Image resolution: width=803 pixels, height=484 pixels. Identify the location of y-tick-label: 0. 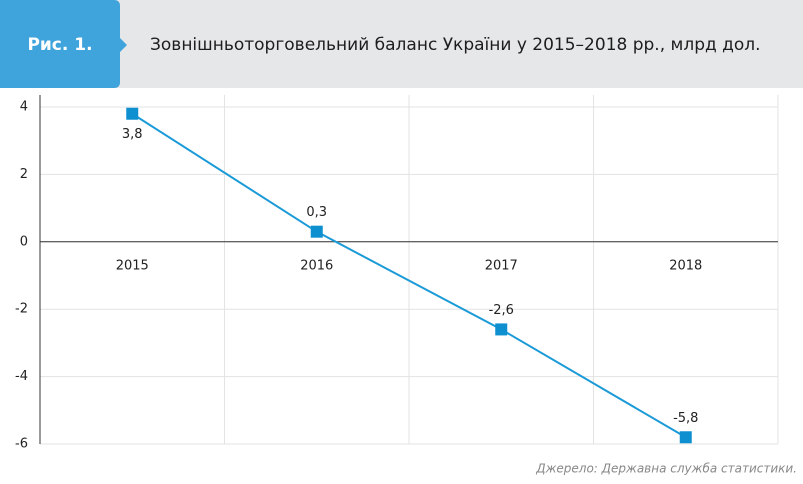
(24, 241).